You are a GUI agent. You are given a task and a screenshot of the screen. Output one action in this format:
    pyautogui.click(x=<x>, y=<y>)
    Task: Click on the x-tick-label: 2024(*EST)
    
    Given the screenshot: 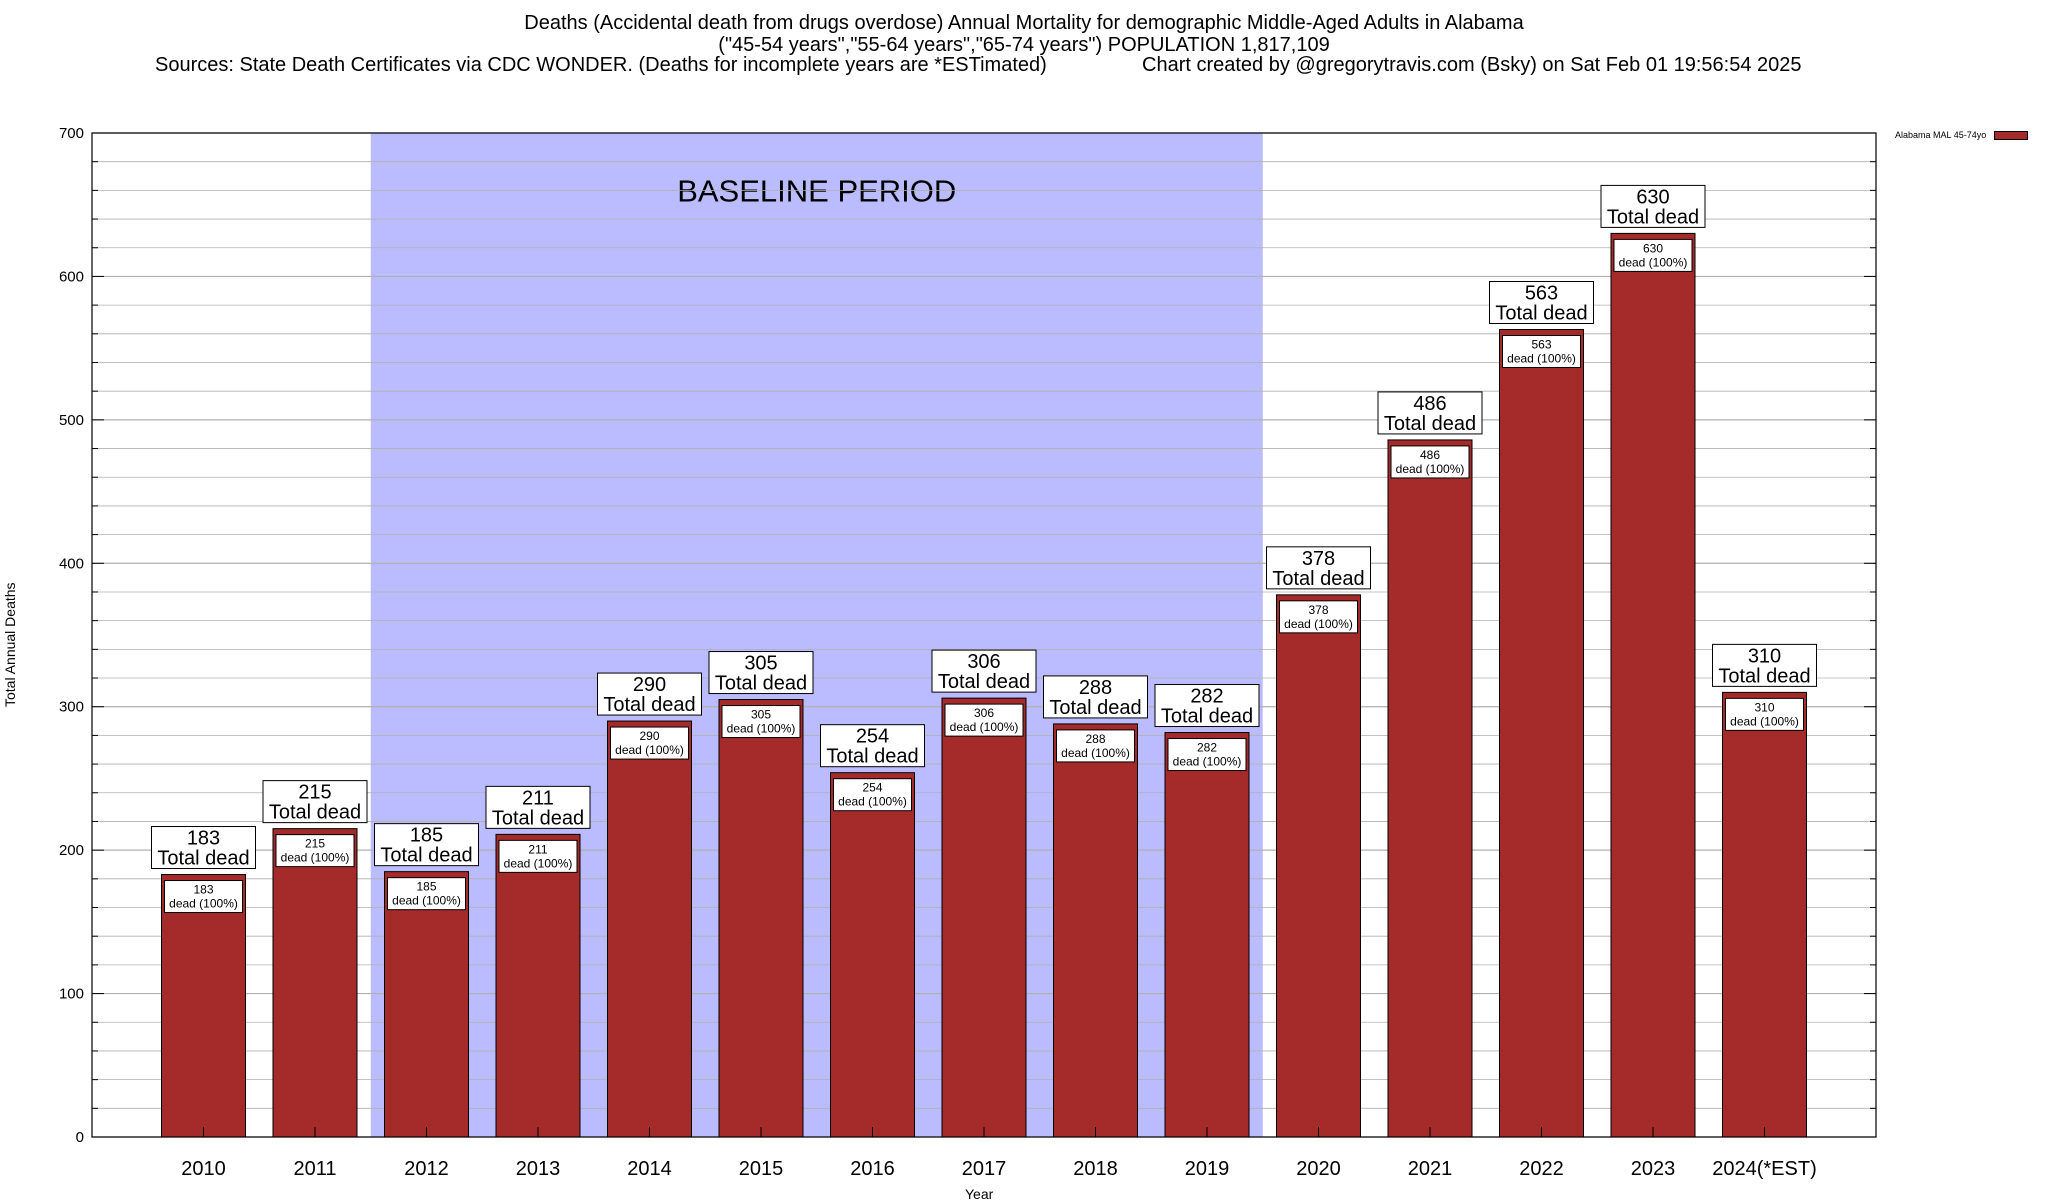 What is the action you would take?
    pyautogui.click(x=1764, y=1169)
    